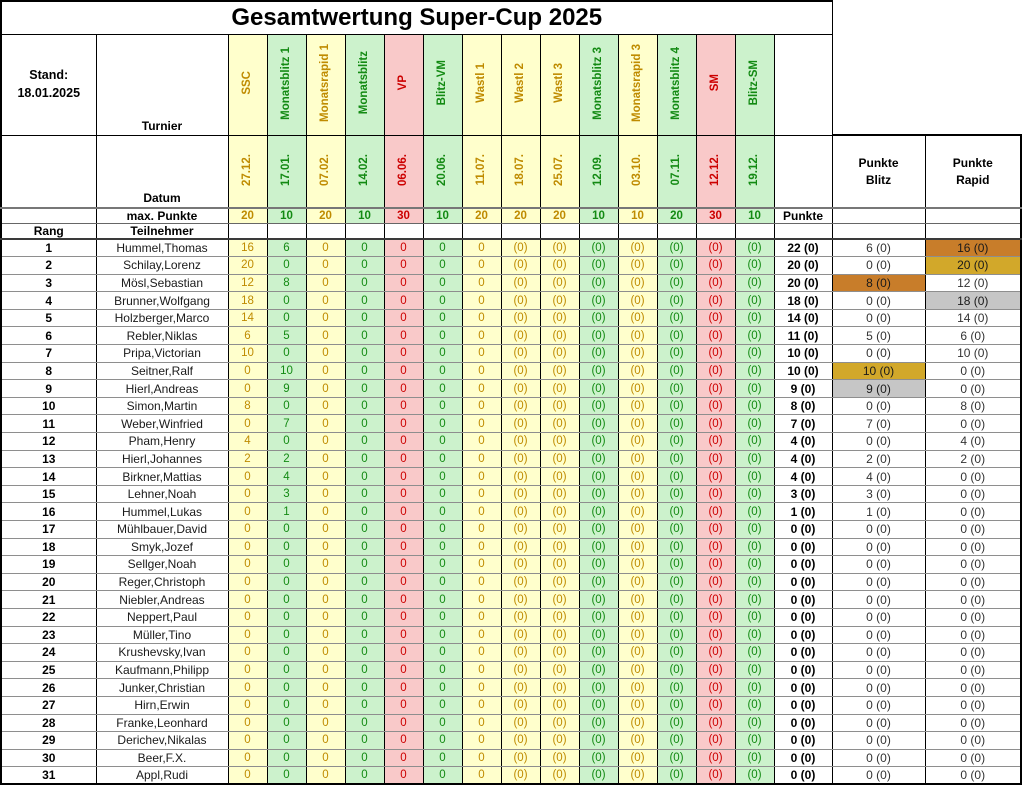 The height and width of the screenshot is (791, 1024). Describe the element at coordinates (48, 388) in the screenshot. I see `player-rank: 9` at that location.